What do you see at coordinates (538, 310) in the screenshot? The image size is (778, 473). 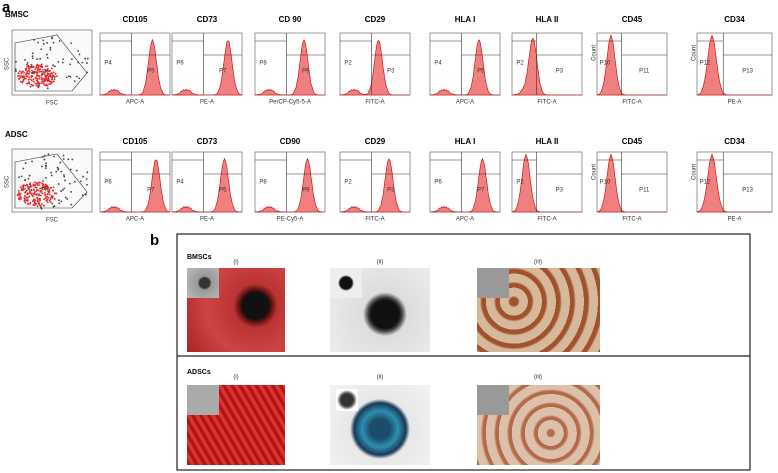 I see `image-bmsc-iii` at bounding box center [538, 310].